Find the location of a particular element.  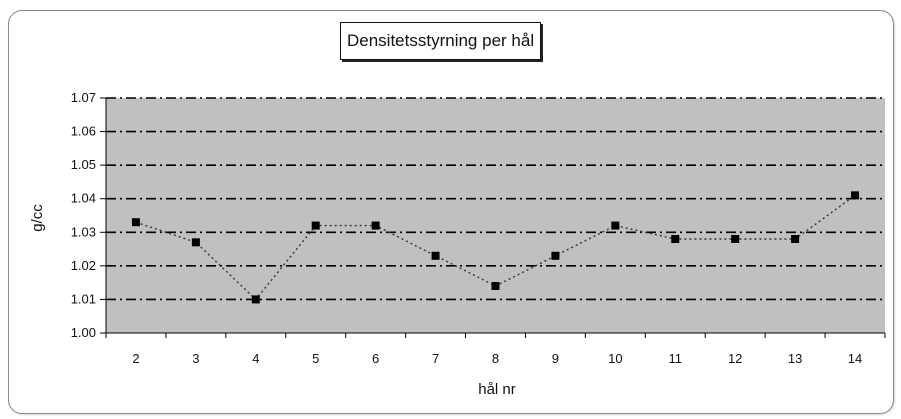

chart-title: Densitetsstyrning per hål is located at coordinates (441, 41).